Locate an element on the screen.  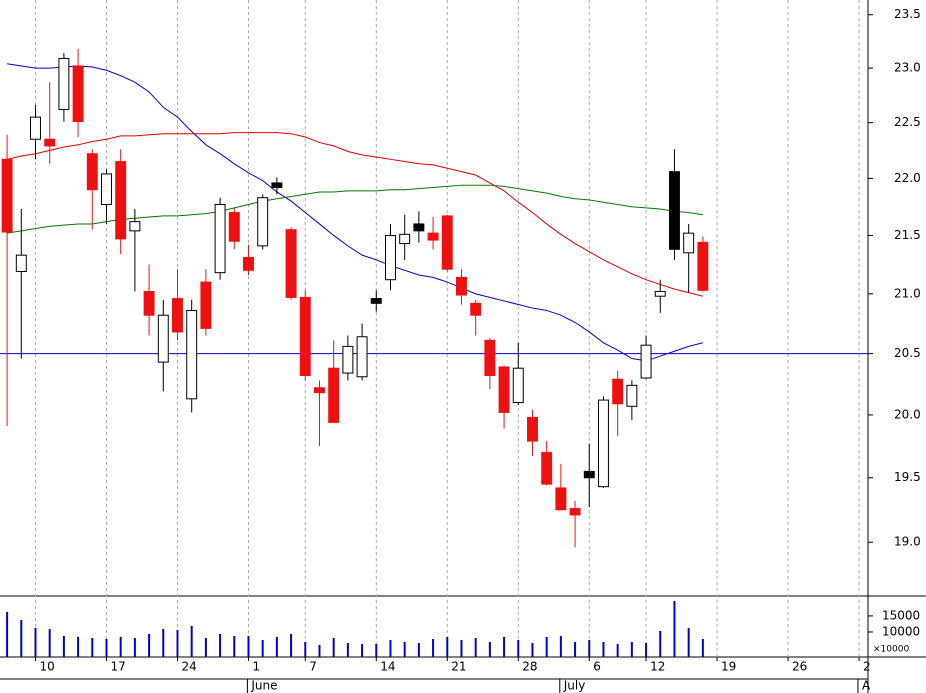
x-tick-label: 26 is located at coordinates (799, 667).